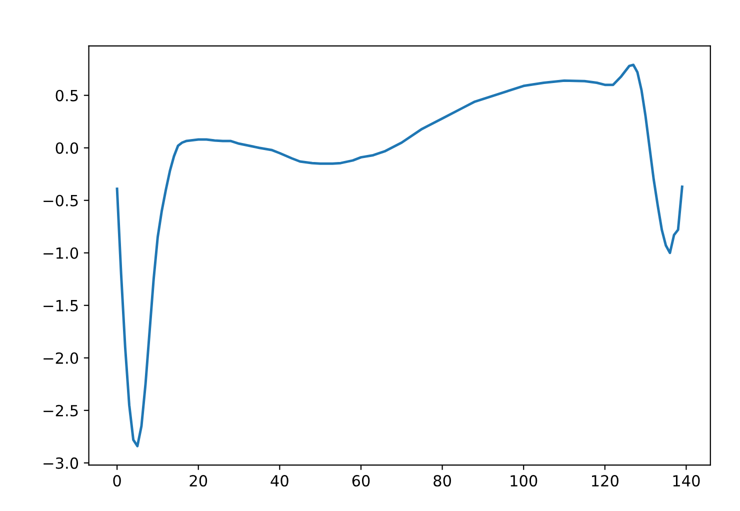 The width and height of the screenshot is (740, 511). I want to click on x-tick-label: 120, so click(605, 481).